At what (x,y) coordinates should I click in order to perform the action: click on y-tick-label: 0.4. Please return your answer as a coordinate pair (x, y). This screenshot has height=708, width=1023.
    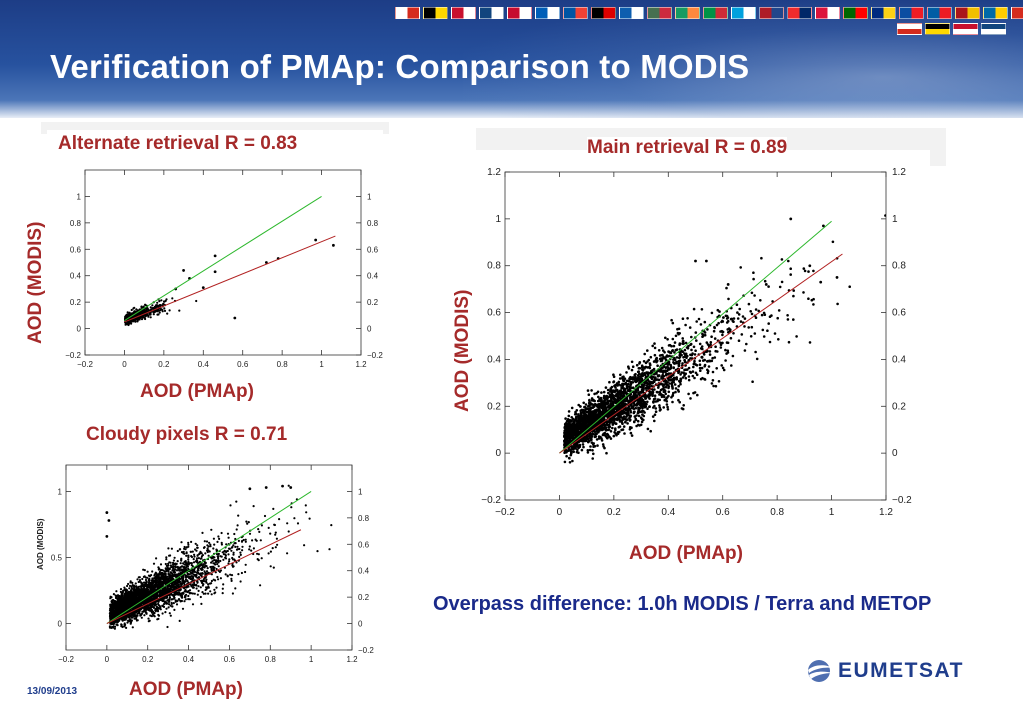
    Looking at the image, I should click on (494, 359).